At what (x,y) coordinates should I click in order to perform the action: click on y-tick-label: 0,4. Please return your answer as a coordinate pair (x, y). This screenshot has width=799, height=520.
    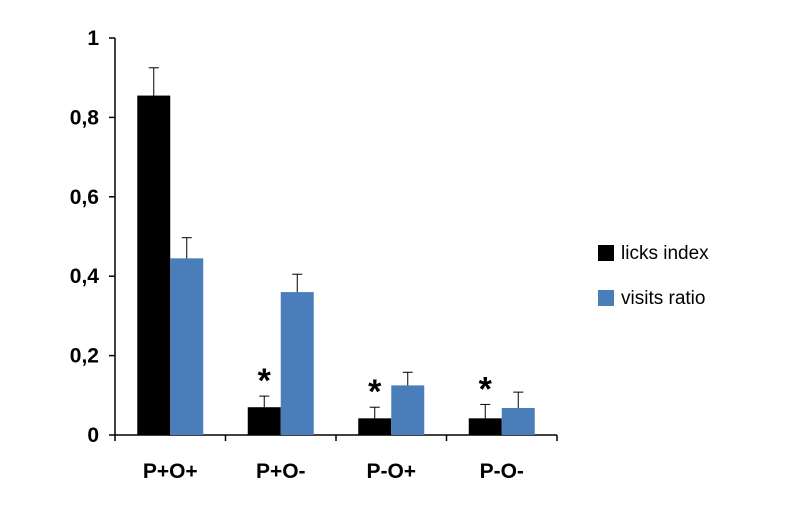
    Looking at the image, I should click on (85, 276).